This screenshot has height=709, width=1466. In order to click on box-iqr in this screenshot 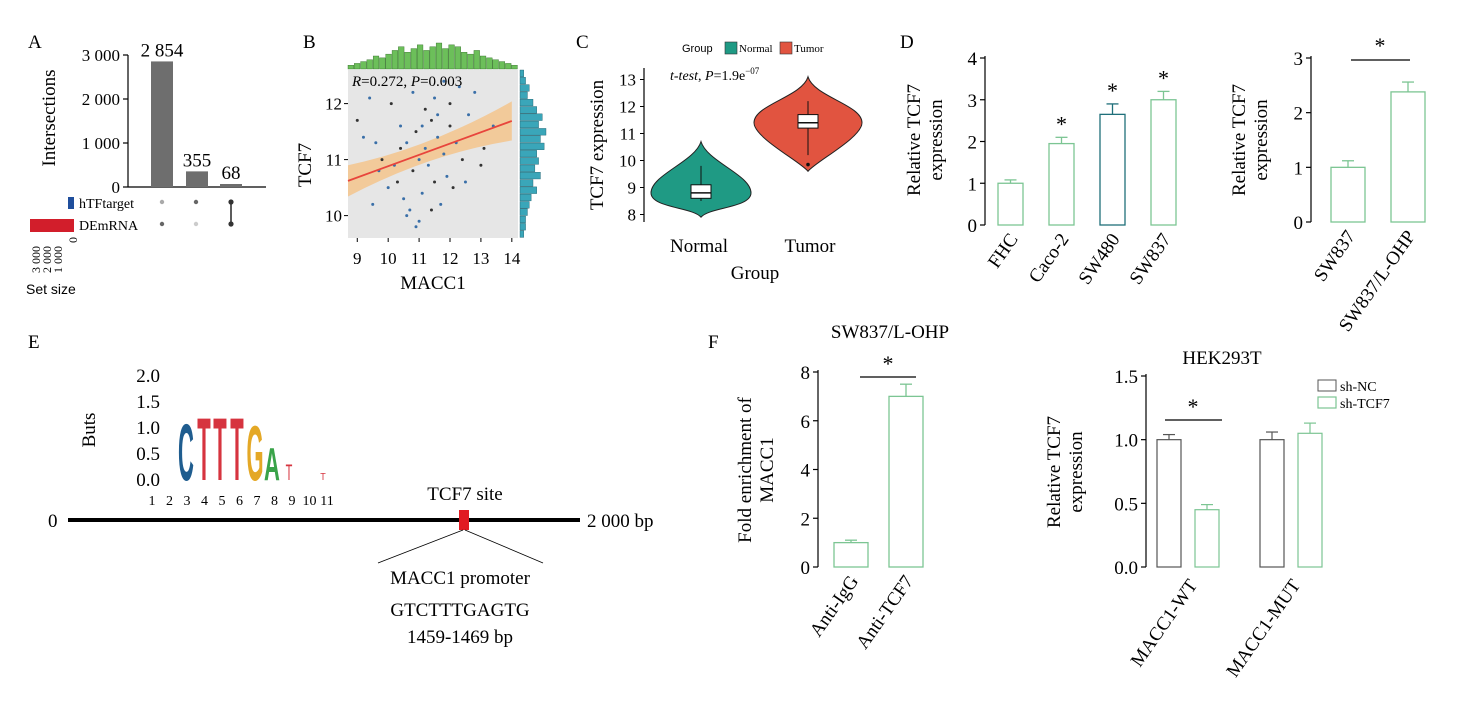, I will do `click(701, 191)`.